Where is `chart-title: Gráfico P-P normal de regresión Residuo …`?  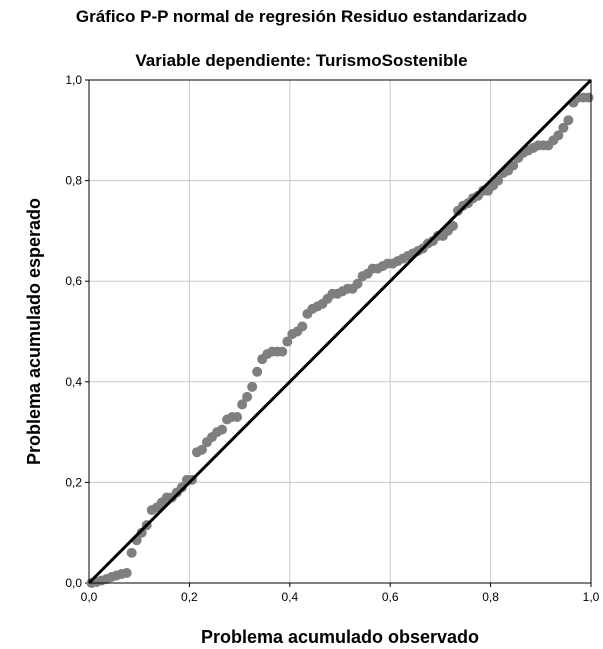 chart-title: Gráfico P-P normal de regresión Residuo … is located at coordinates (301, 16).